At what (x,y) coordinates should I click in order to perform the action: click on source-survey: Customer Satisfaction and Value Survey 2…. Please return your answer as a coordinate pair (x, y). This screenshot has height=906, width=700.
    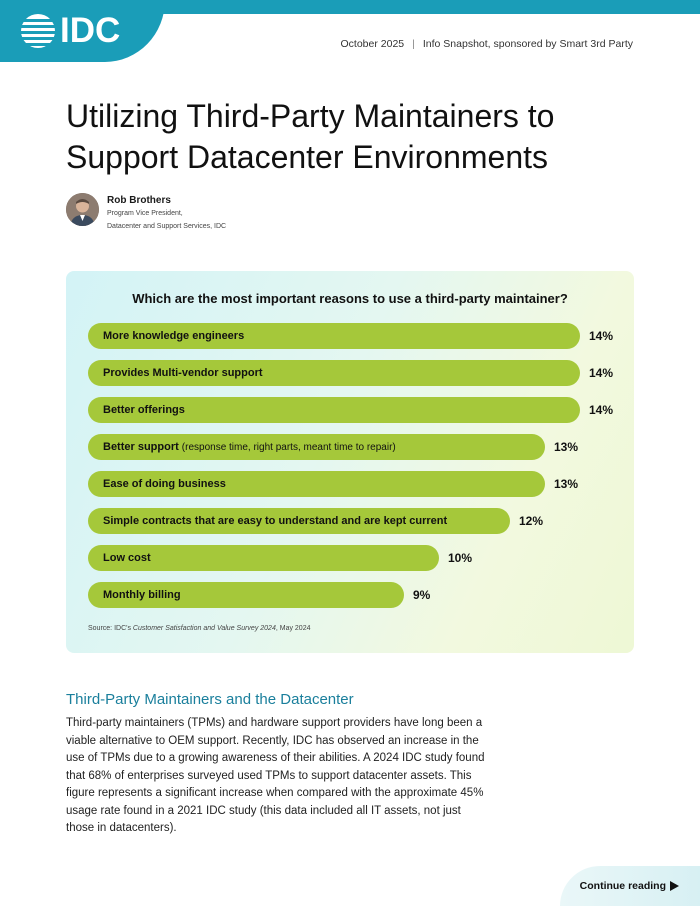
    Looking at the image, I should click on (204, 628).